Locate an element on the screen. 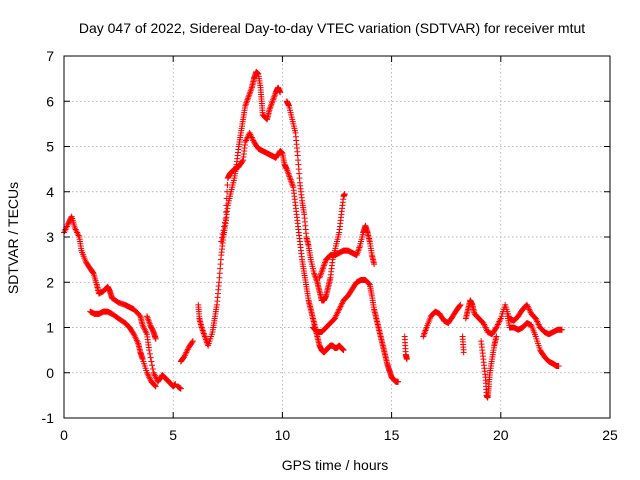 This screenshot has width=640, height=480. y-axis-label: SDTVAR / TECUs is located at coordinates (13, 238).